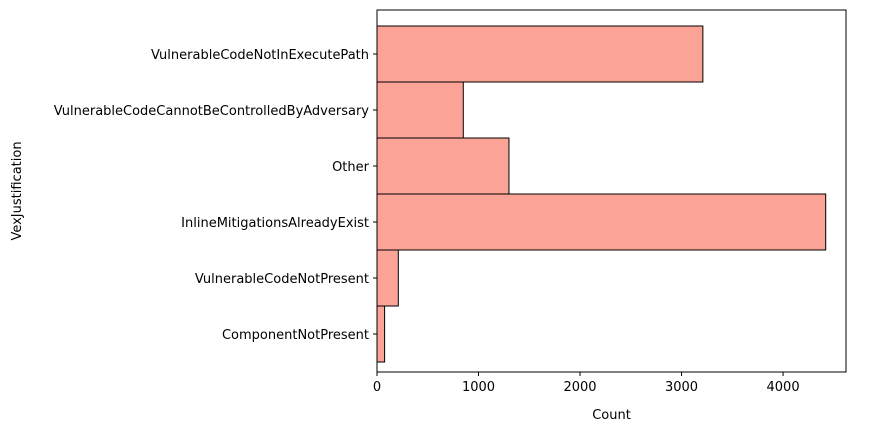 The width and height of the screenshot is (882, 432). I want to click on x-tick-label-2: 2000, so click(579, 387).